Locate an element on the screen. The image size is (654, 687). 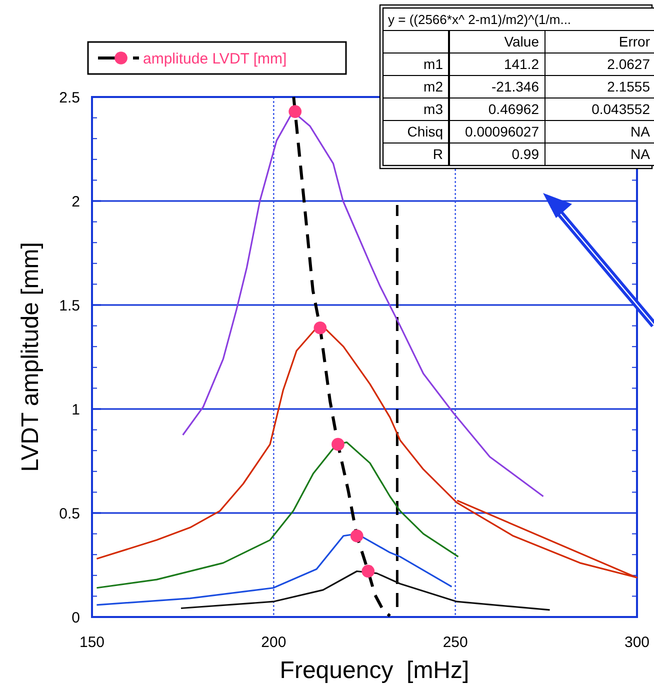
text: Value is located at coordinates (522, 42).